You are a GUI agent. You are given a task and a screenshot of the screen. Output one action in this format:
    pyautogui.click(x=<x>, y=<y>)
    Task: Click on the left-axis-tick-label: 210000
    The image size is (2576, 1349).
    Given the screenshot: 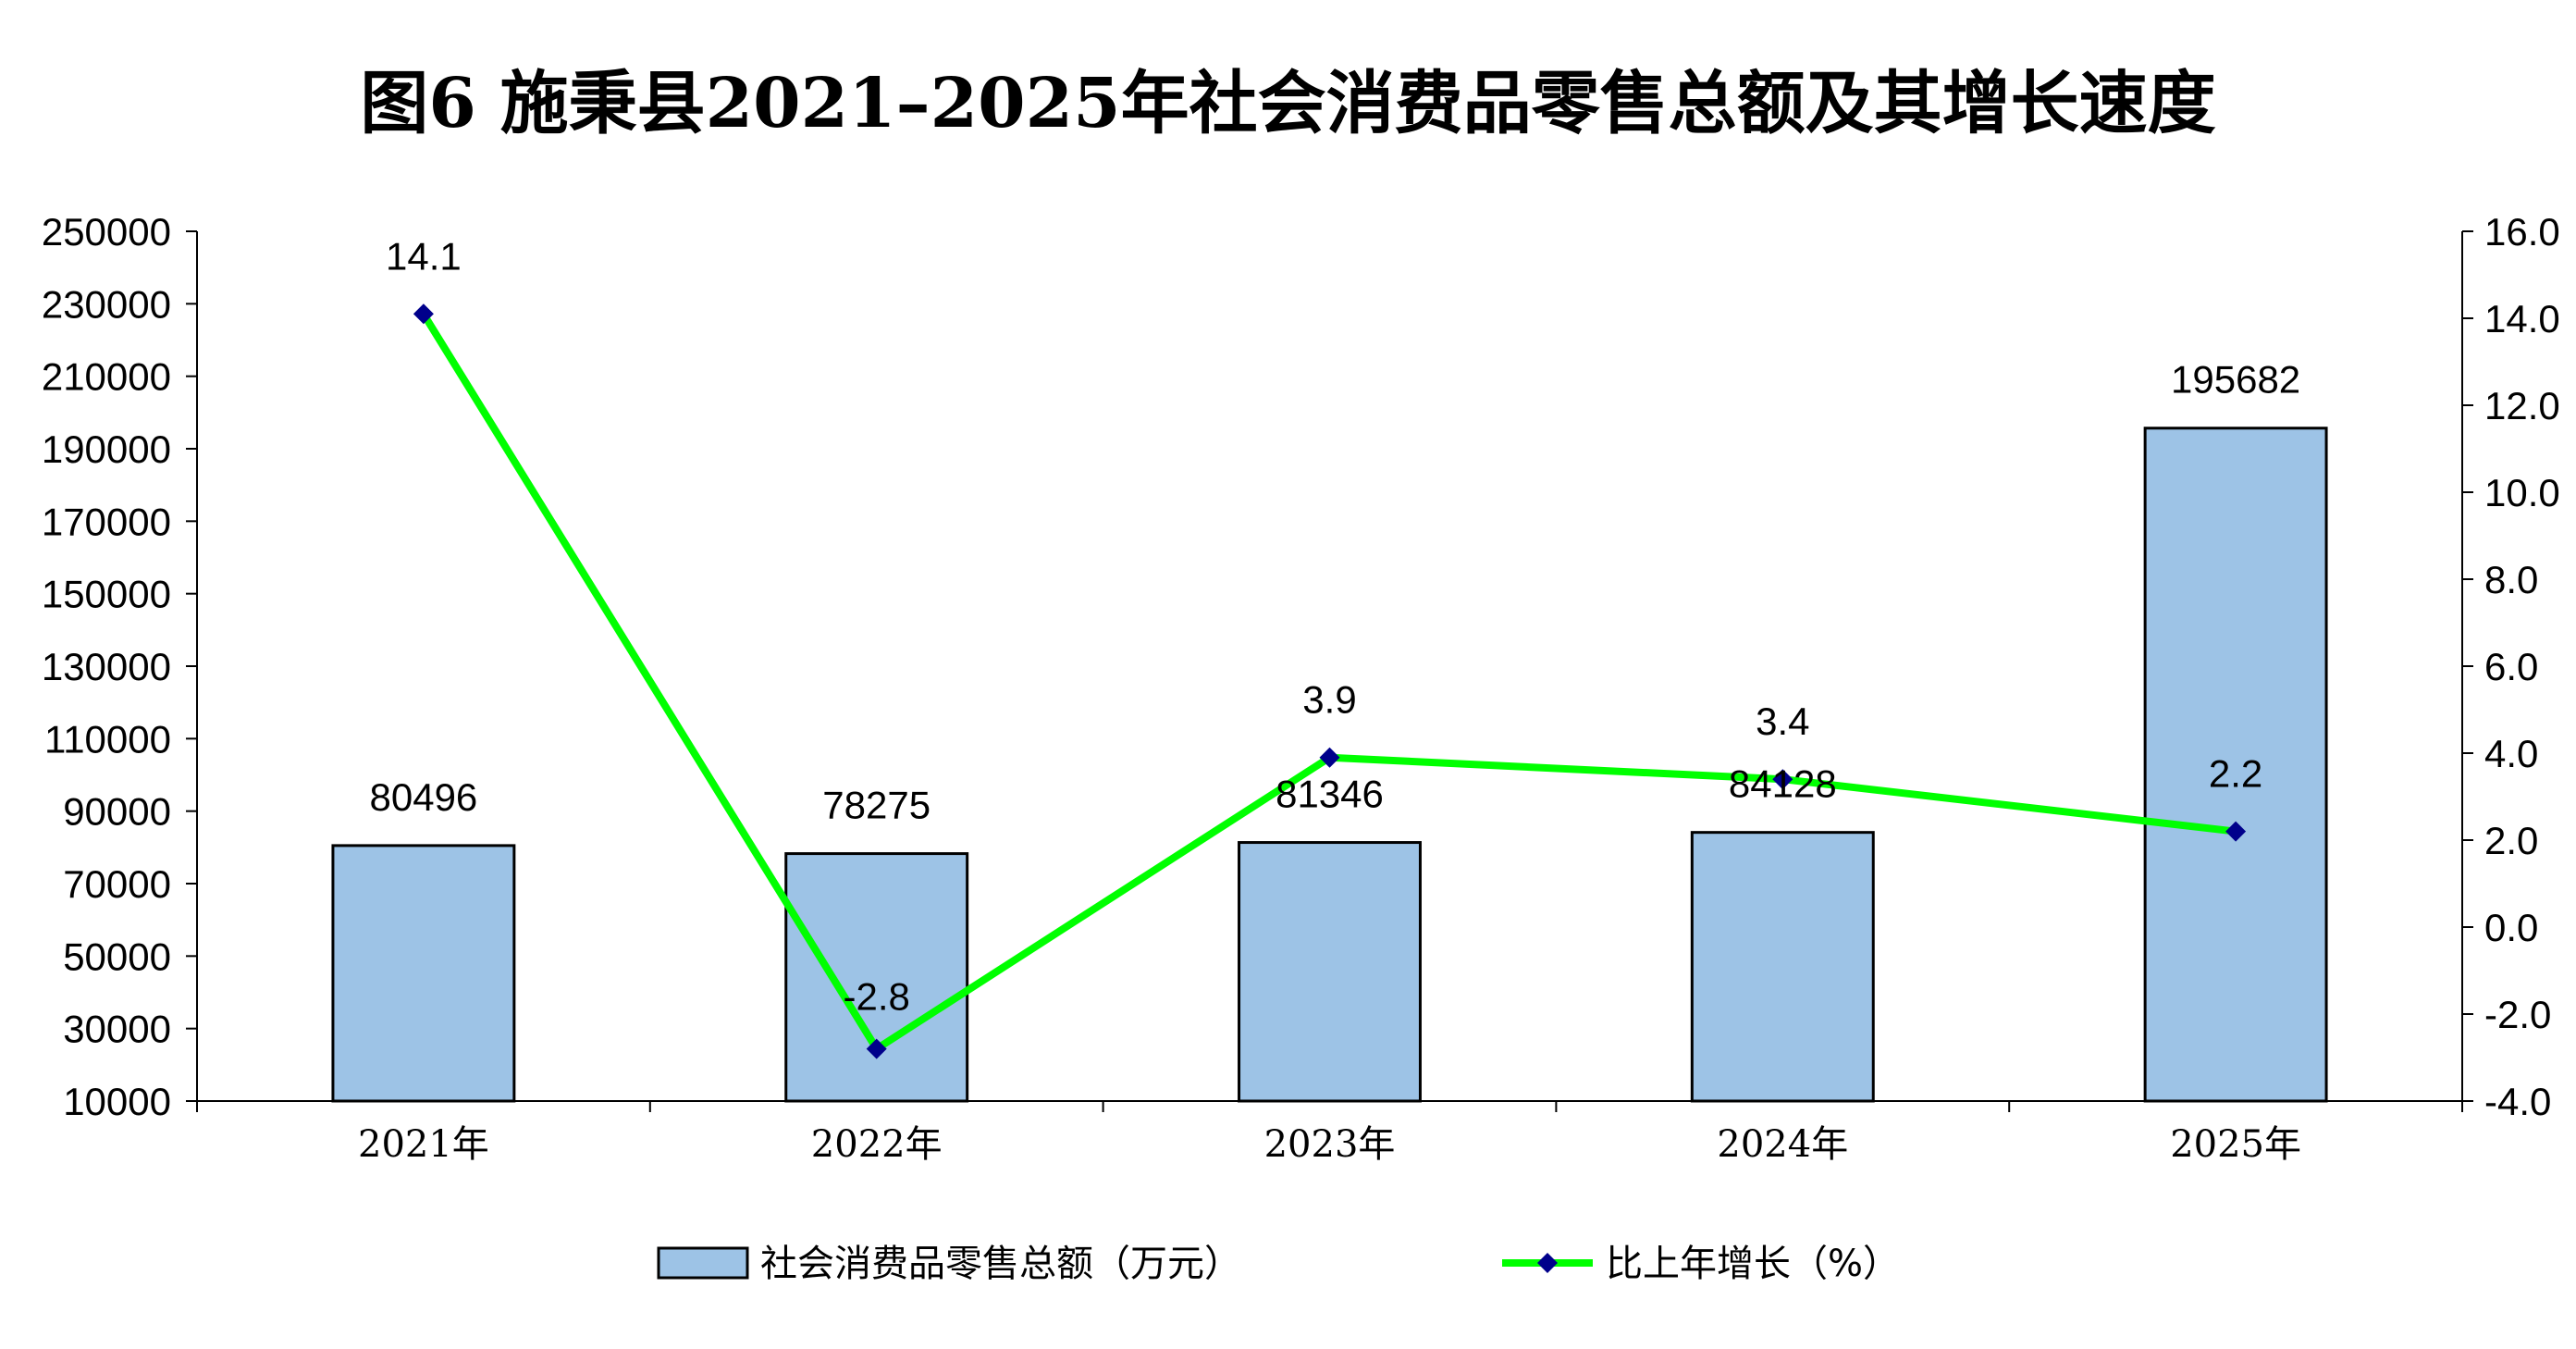 What is the action you would take?
    pyautogui.click(x=106, y=377)
    